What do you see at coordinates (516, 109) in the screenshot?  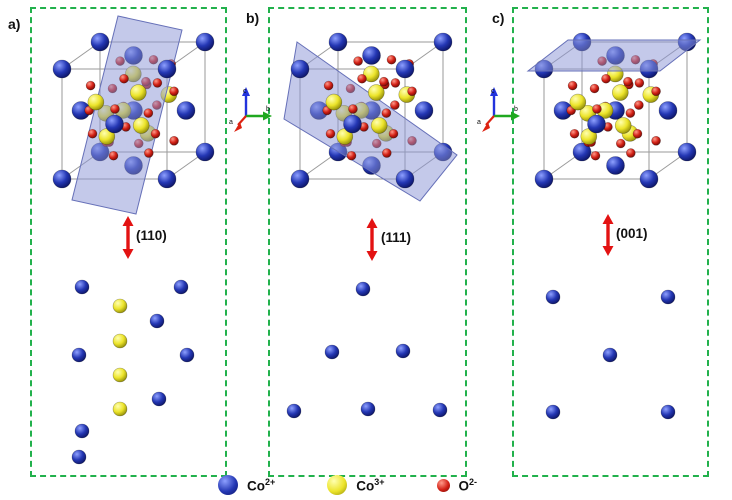 I see `b-axis-label: b` at bounding box center [516, 109].